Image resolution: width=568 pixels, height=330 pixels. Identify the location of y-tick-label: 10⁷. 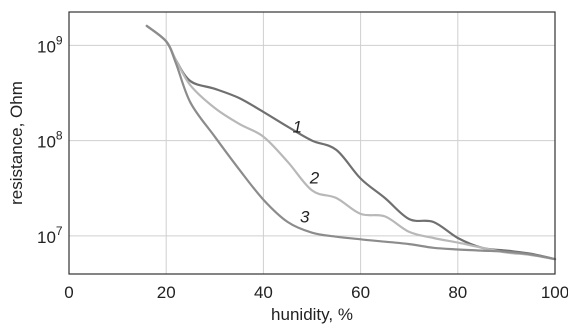
(50, 235).